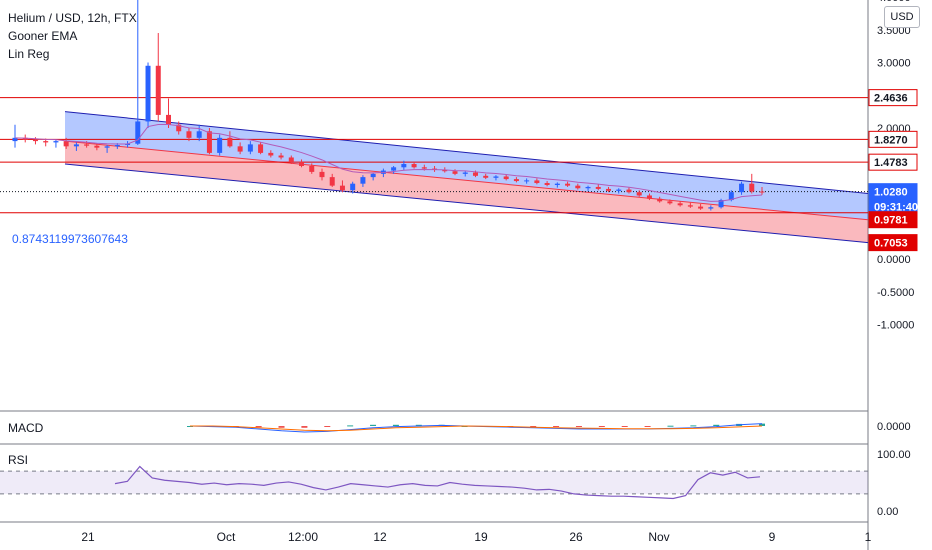 Image resolution: width=932 pixels, height=550 pixels. I want to click on macd-tick-label: 0.0000, so click(894, 427).